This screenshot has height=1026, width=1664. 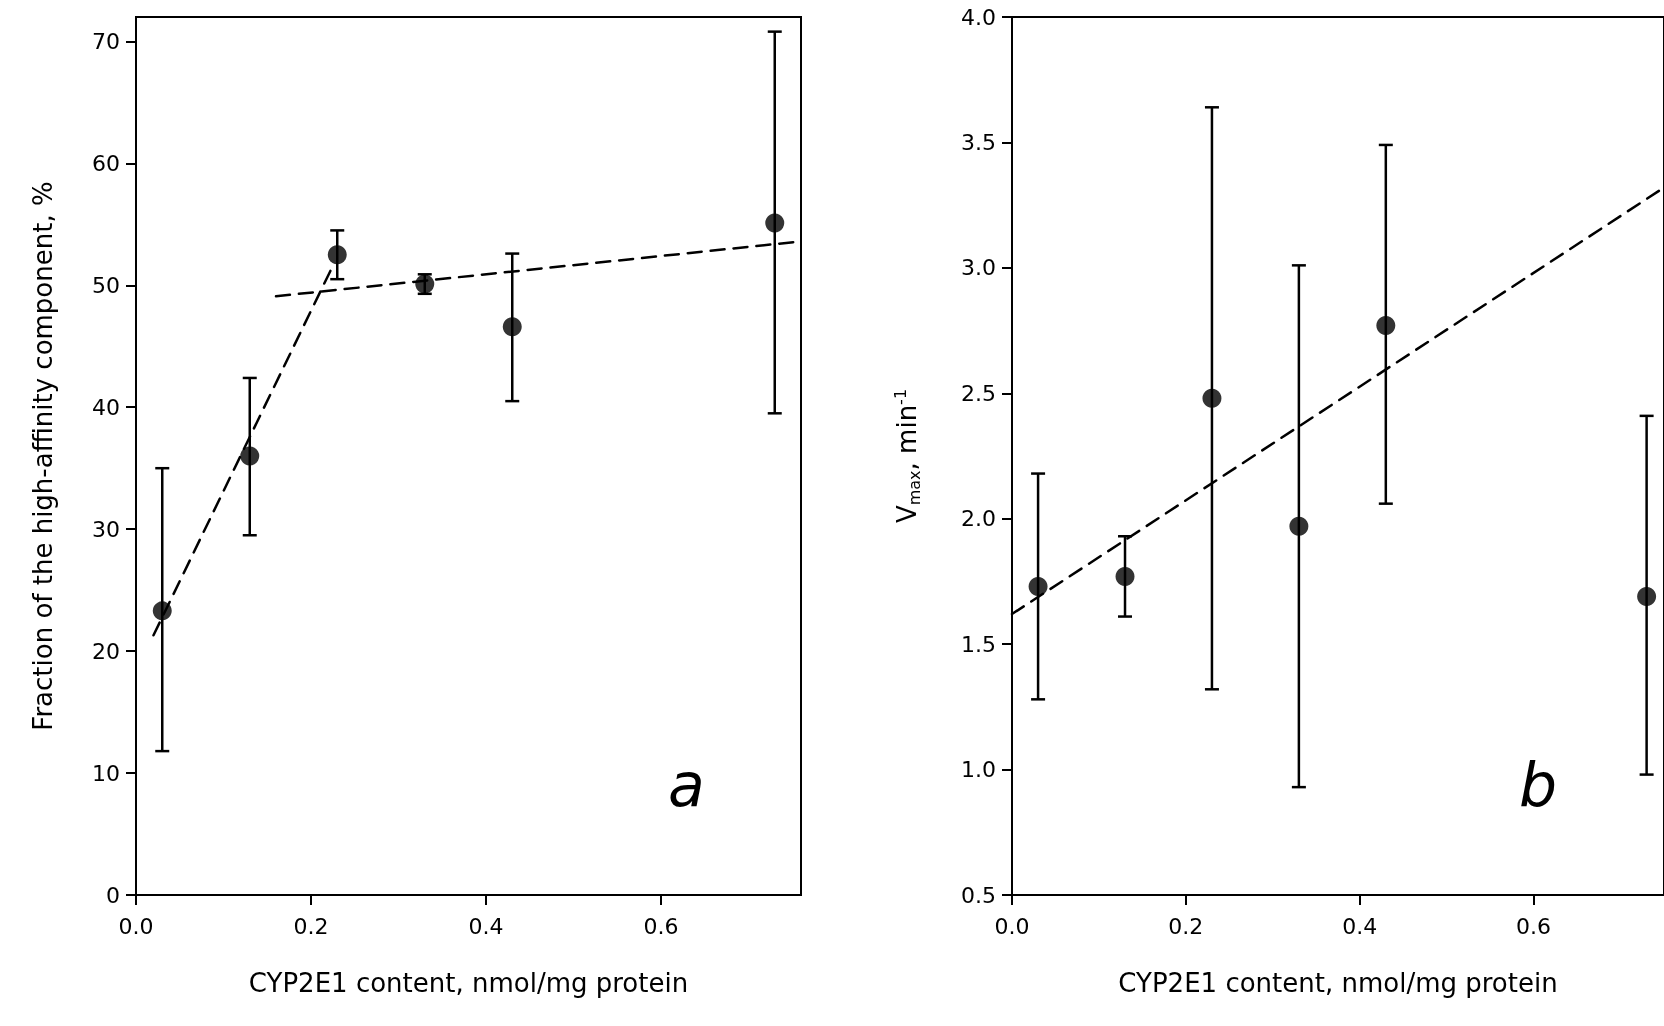 I want to click on annotation: a, so click(x=686, y=785).